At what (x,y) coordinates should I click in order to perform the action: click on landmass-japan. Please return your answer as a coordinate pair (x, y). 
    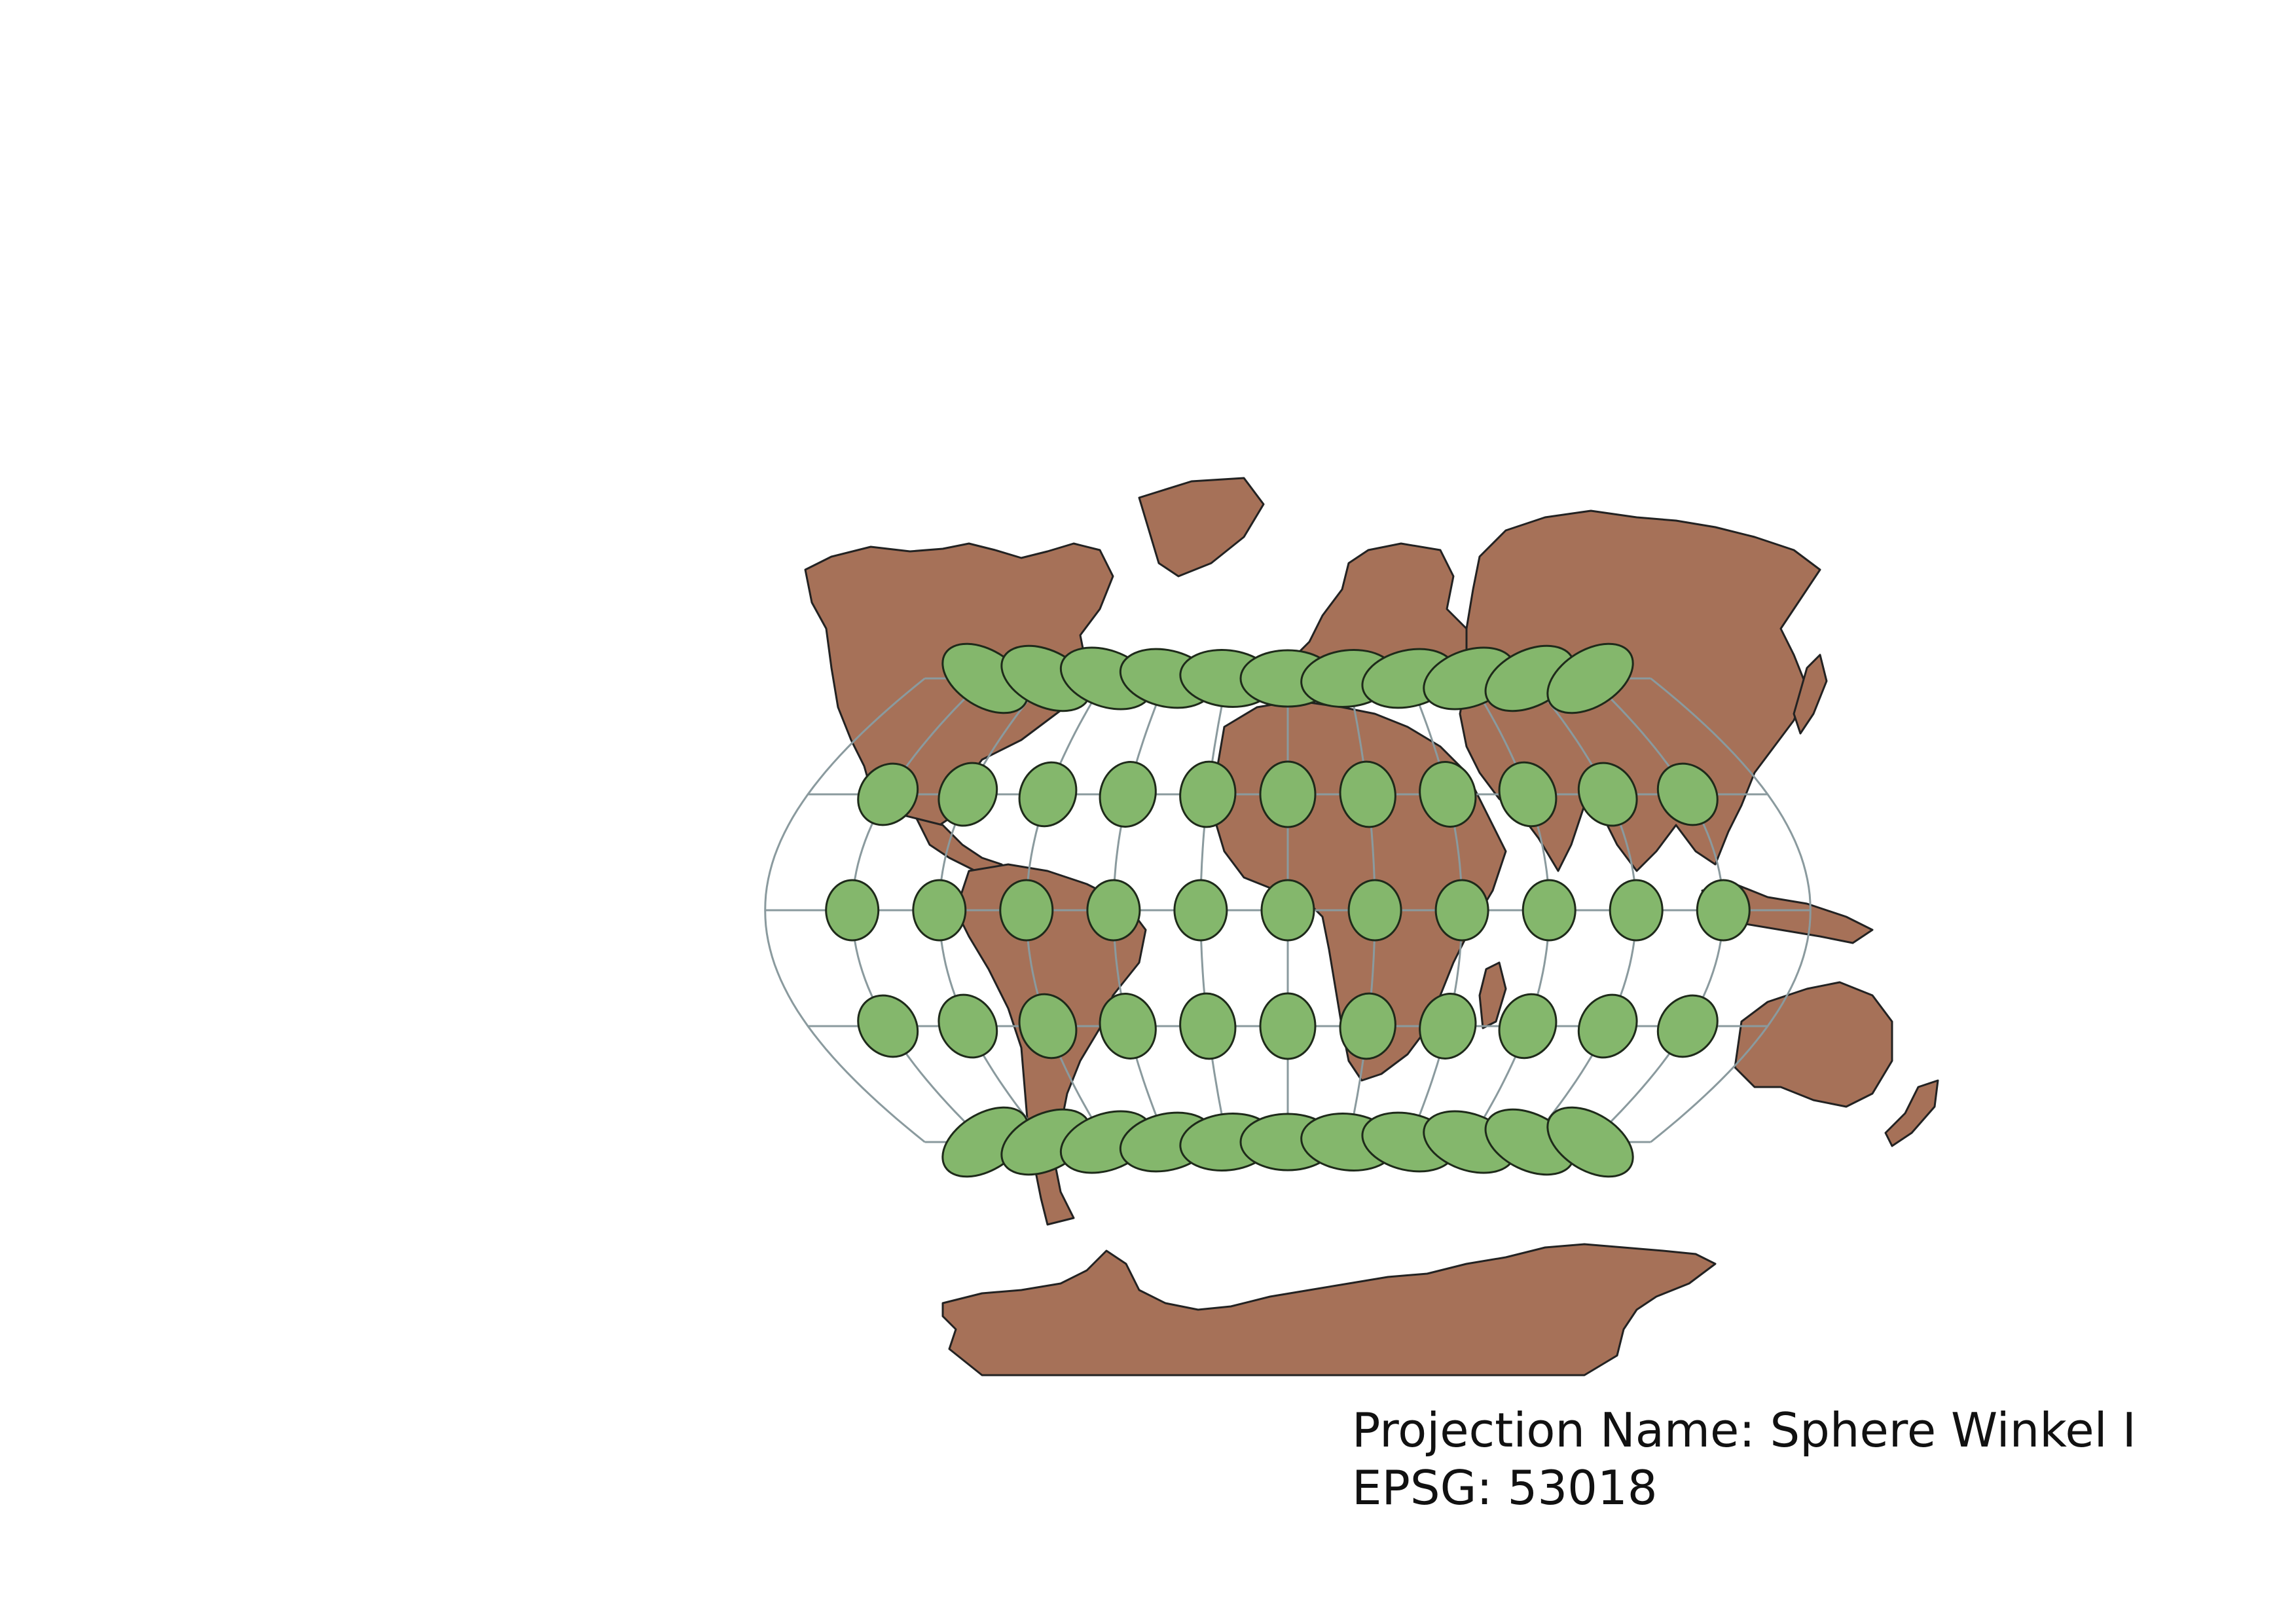
    Looking at the image, I should click on (1810, 694).